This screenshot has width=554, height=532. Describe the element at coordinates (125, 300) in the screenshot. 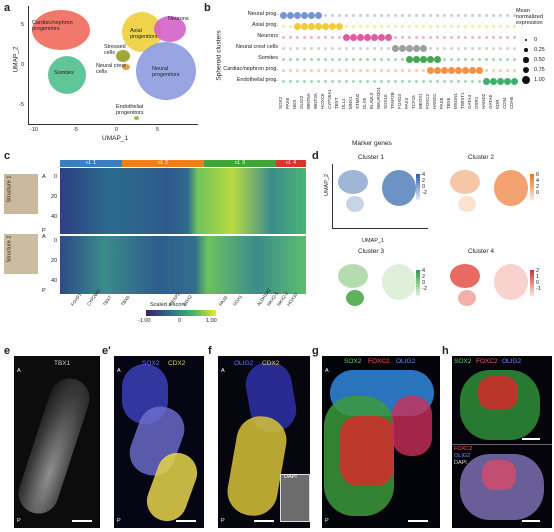

I see `heatmap-gene-label: TBX6` at that location.